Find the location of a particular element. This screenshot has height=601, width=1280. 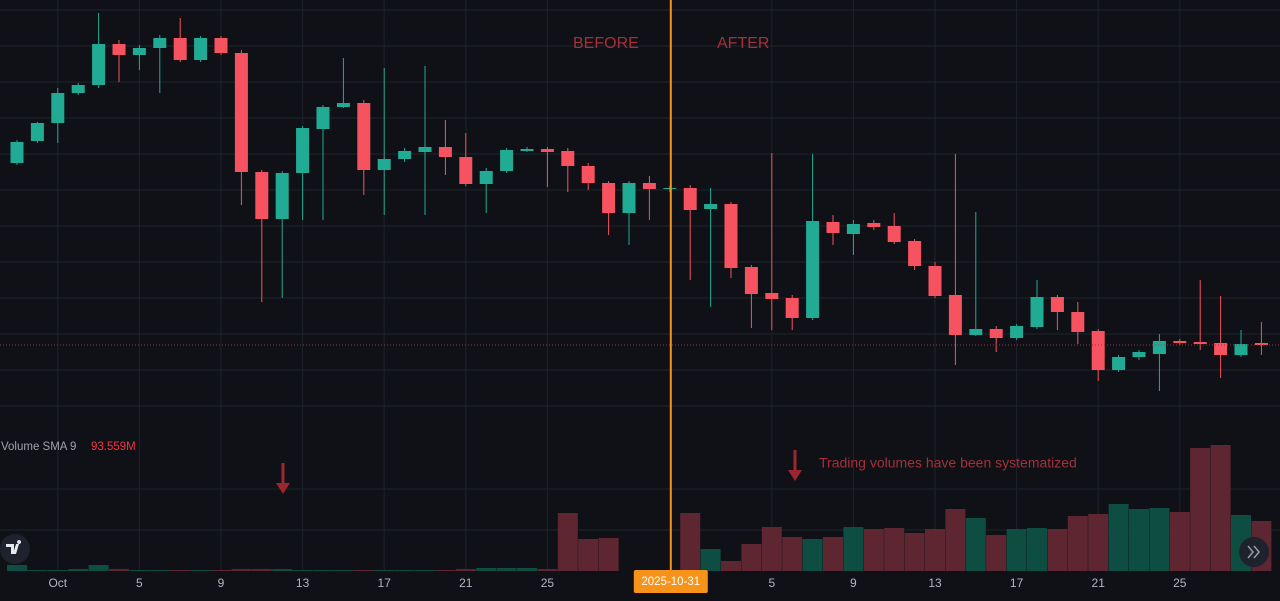

x-tick-label: 25 is located at coordinates (1180, 583).